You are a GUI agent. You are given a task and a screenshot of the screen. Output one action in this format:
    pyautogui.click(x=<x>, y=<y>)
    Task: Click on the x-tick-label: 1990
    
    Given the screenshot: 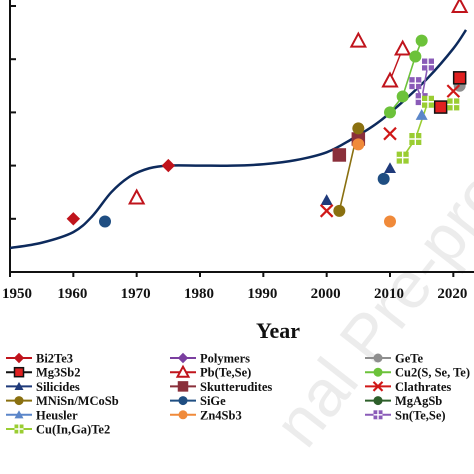 What is the action you would take?
    pyautogui.click(x=262, y=294)
    